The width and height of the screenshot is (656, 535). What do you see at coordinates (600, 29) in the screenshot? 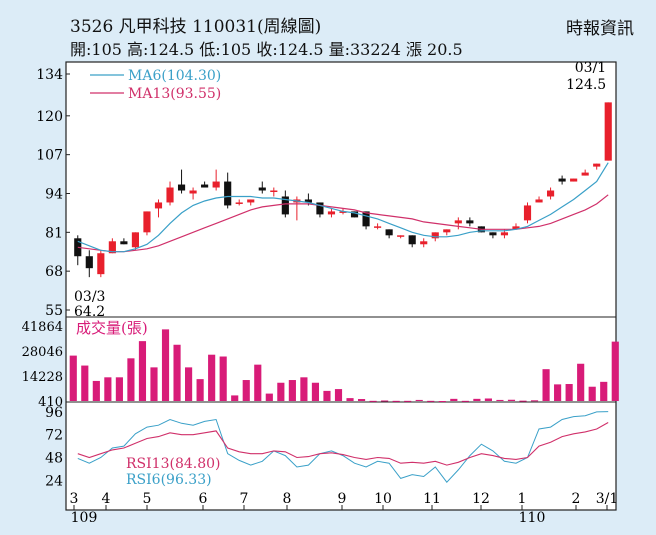
I see `data-source: 時報資訊` at bounding box center [600, 29].